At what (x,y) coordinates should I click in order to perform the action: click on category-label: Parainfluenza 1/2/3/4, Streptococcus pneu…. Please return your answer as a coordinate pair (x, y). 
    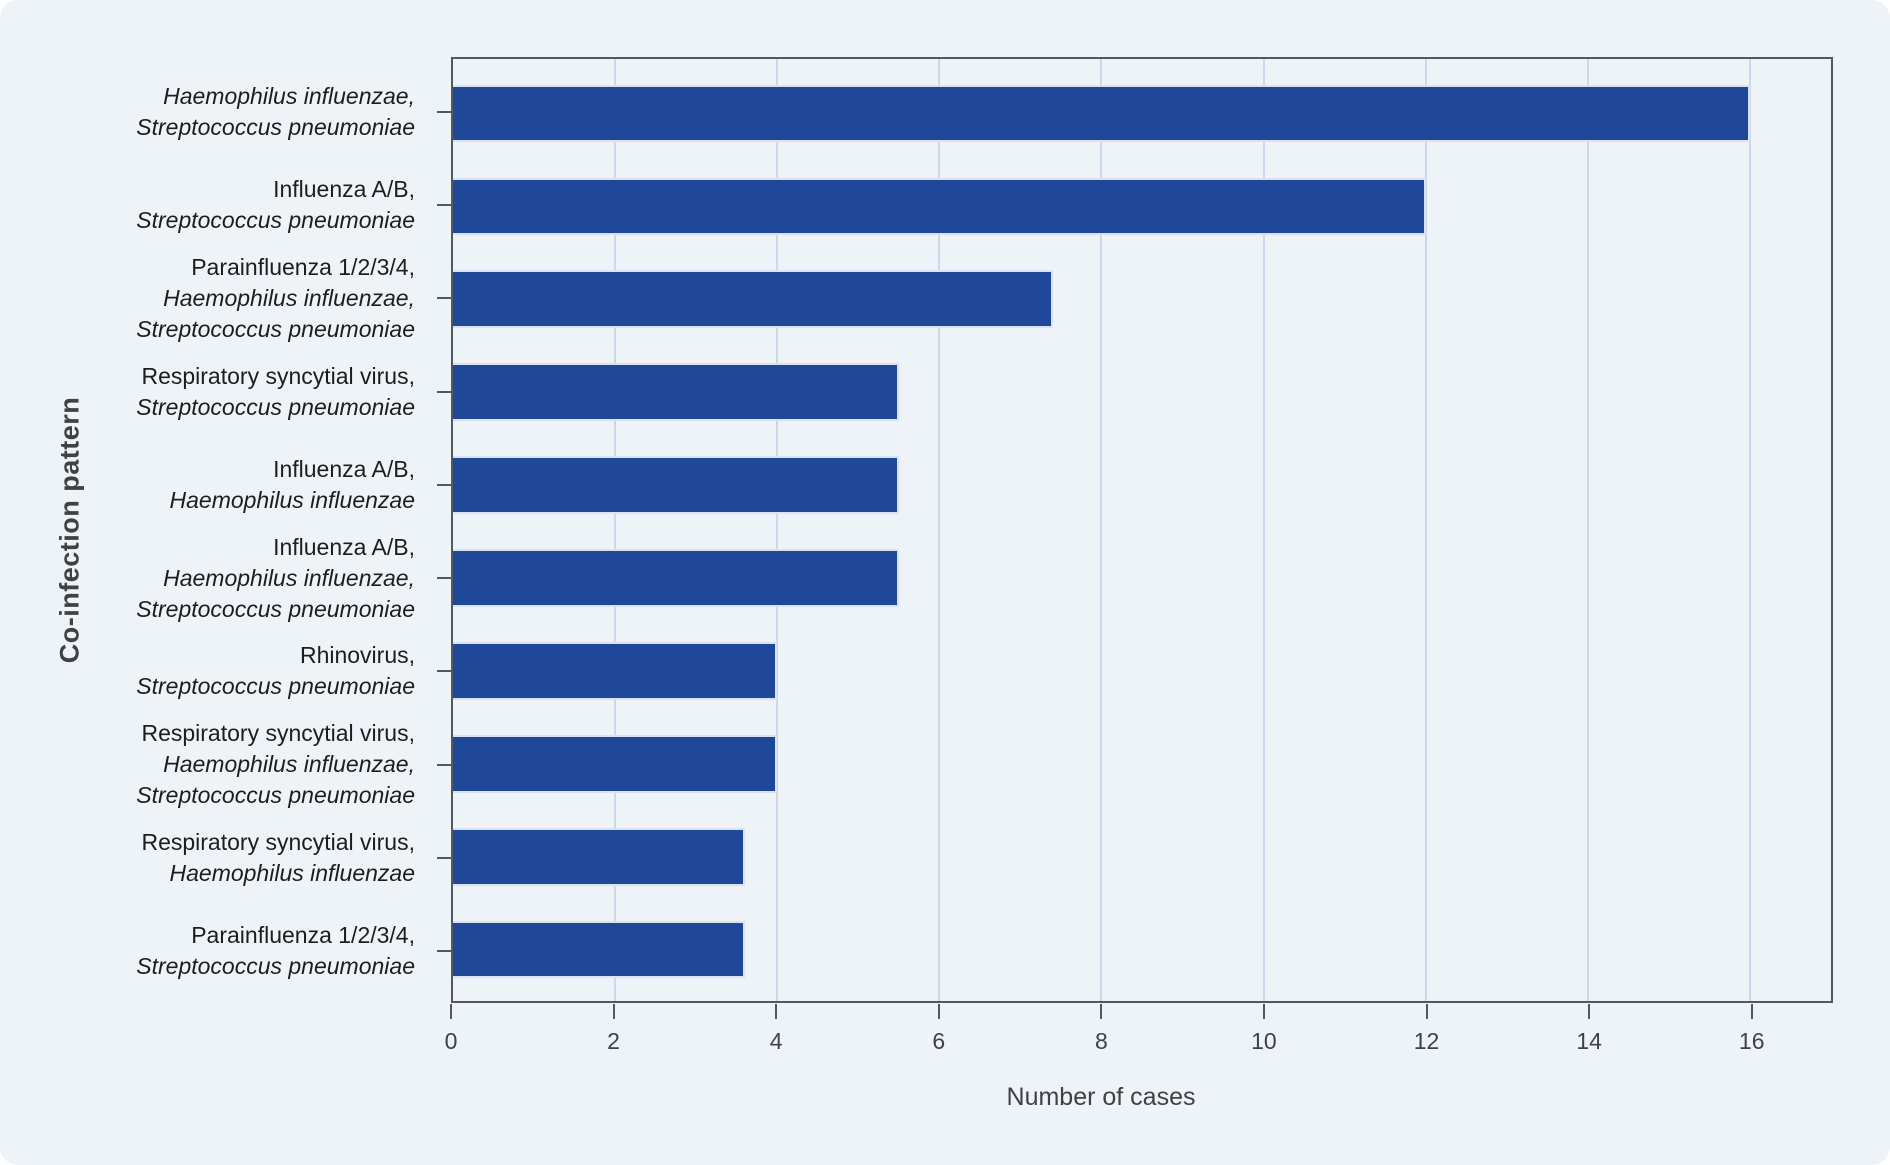
    Looking at the image, I should click on (216, 951).